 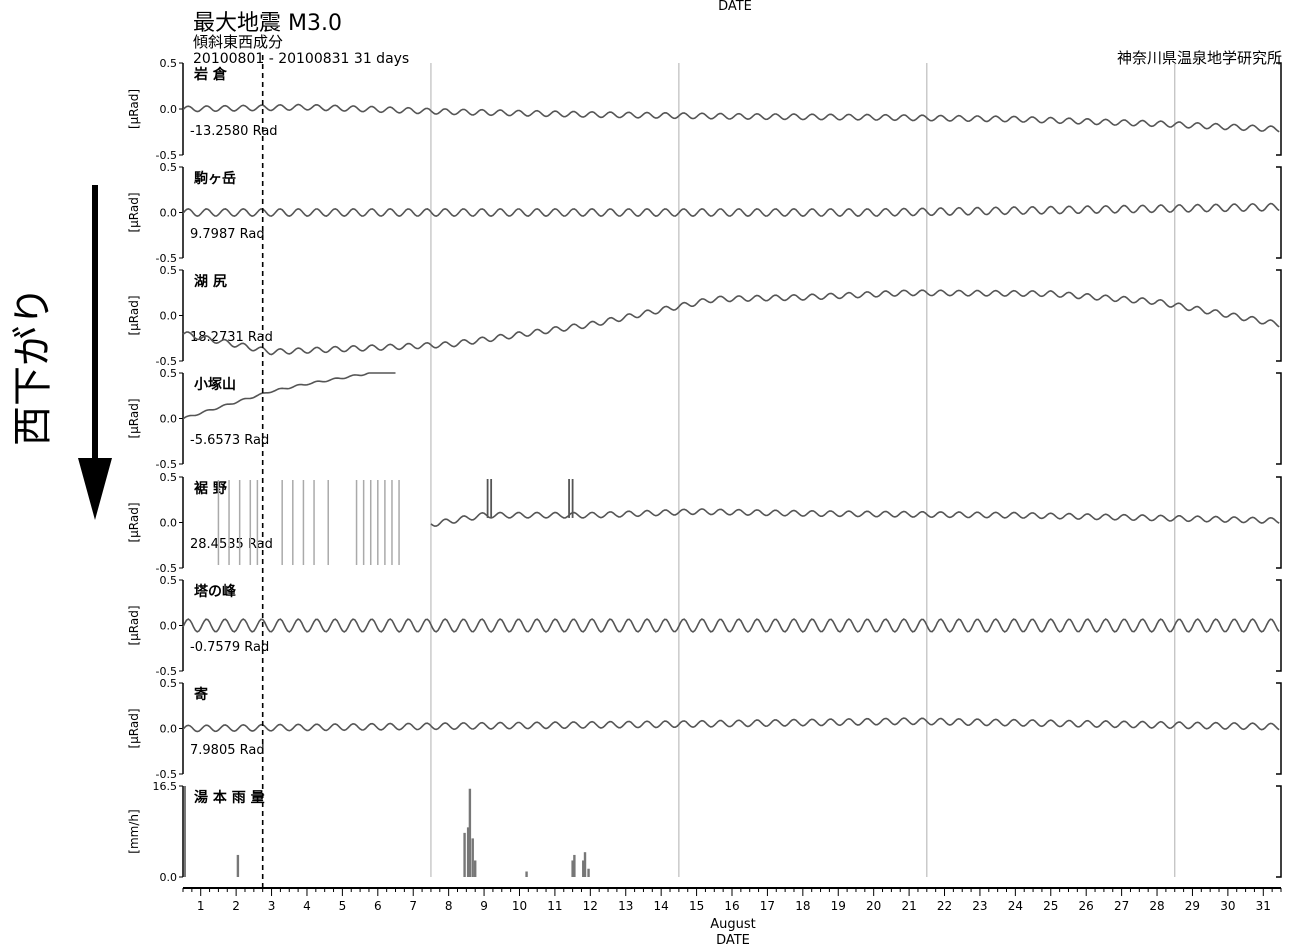 What do you see at coordinates (1199, 58) in the screenshot?
I see `institute-label: 神奈川県温泉地学研究所` at bounding box center [1199, 58].